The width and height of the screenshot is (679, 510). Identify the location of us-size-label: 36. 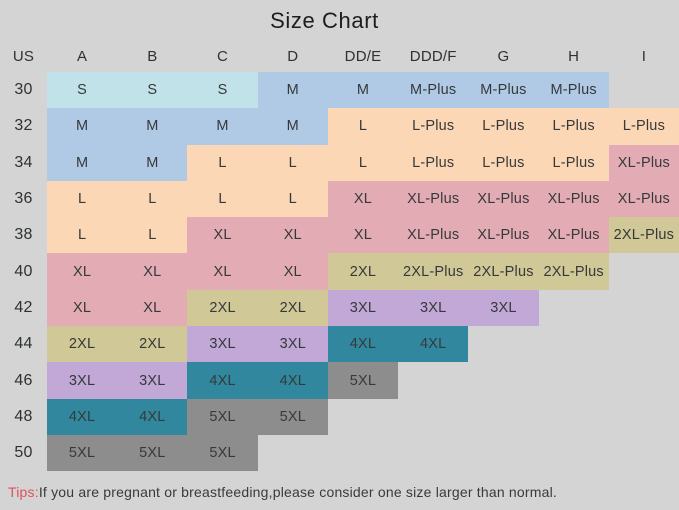
(23, 199).